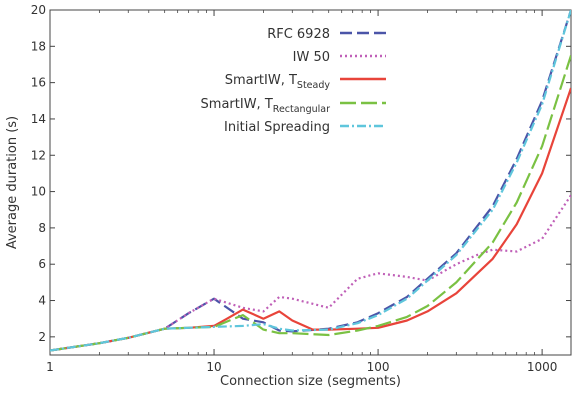 This screenshot has width=575, height=394. I want to click on y-tick-label: 12, so click(38, 155).